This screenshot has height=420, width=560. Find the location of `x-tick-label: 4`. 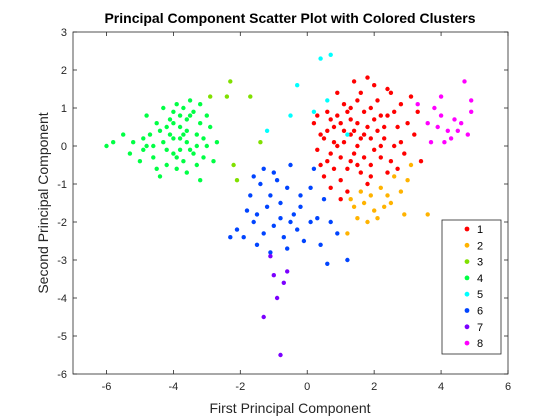

x-tick-label: 4 is located at coordinates (441, 387).